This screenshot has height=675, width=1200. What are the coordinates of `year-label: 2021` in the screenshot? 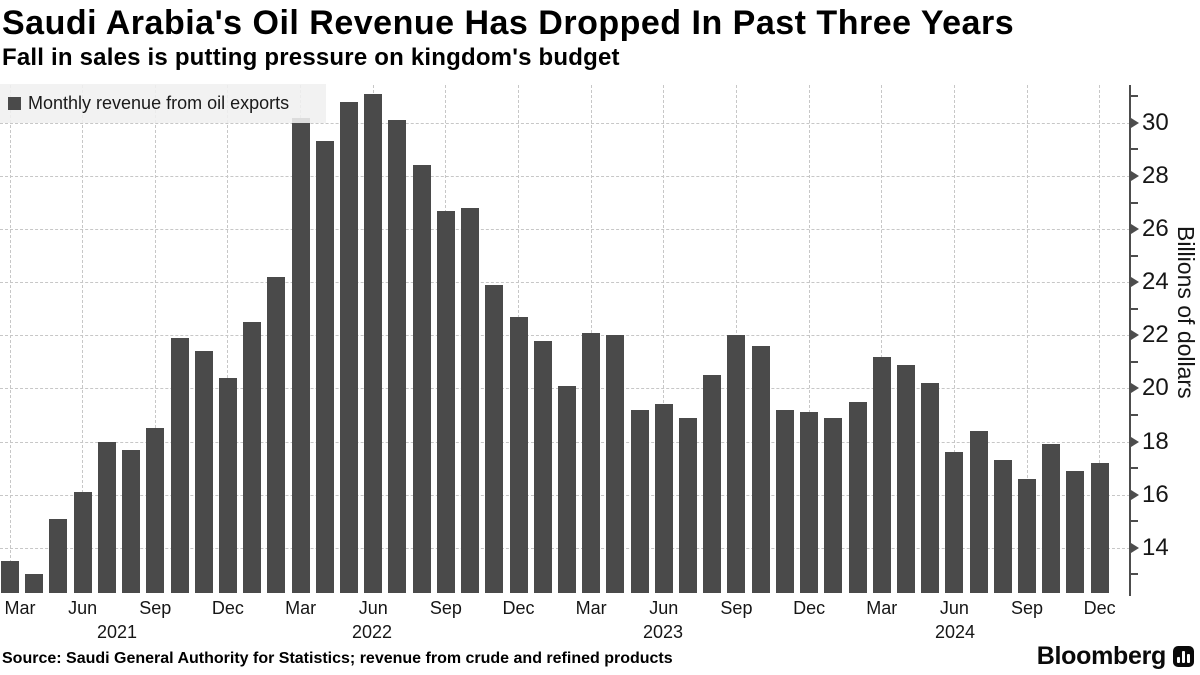 It's located at (117, 632).